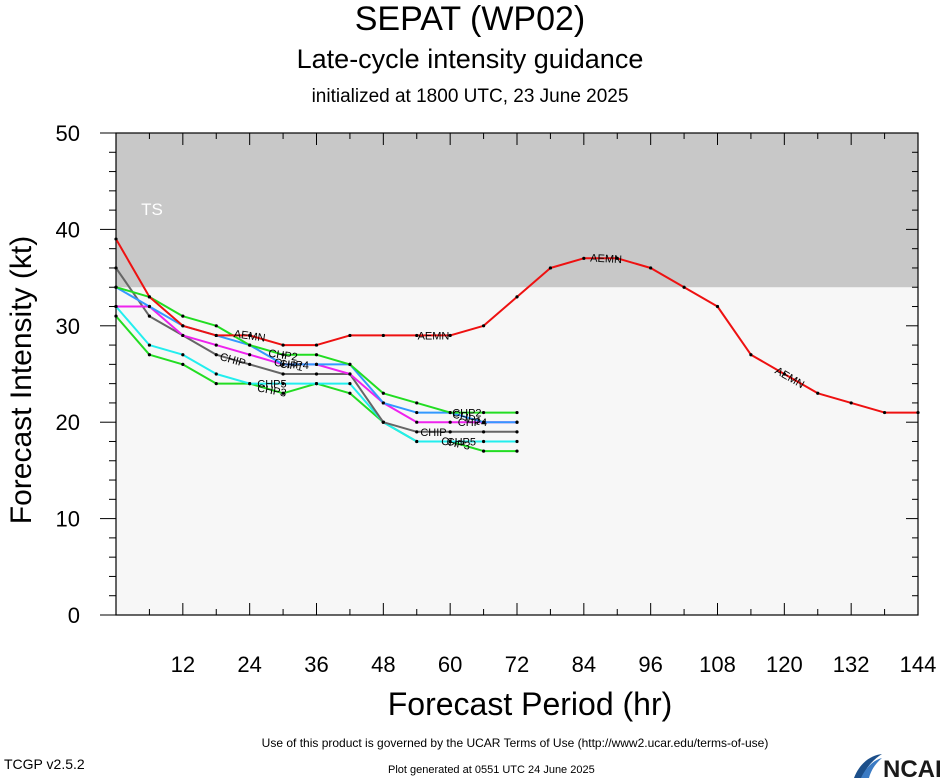  What do you see at coordinates (650, 664) in the screenshot?
I see `x-tick-label: 96` at bounding box center [650, 664].